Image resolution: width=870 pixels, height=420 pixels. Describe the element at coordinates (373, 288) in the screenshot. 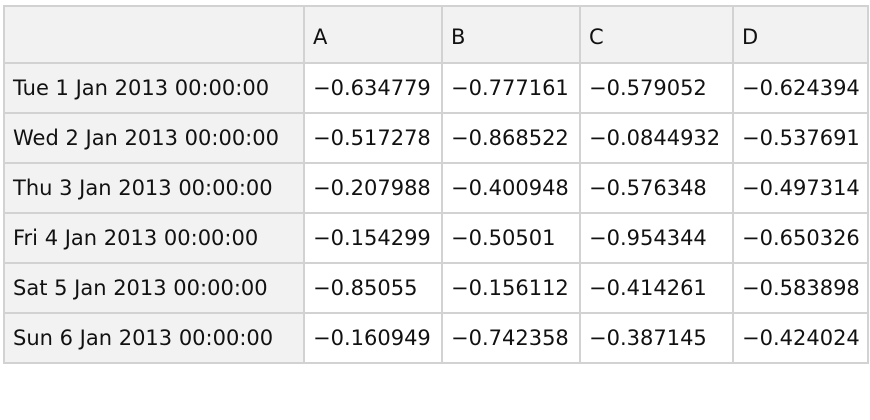

I see `value-cell: −0.85055` at that location.